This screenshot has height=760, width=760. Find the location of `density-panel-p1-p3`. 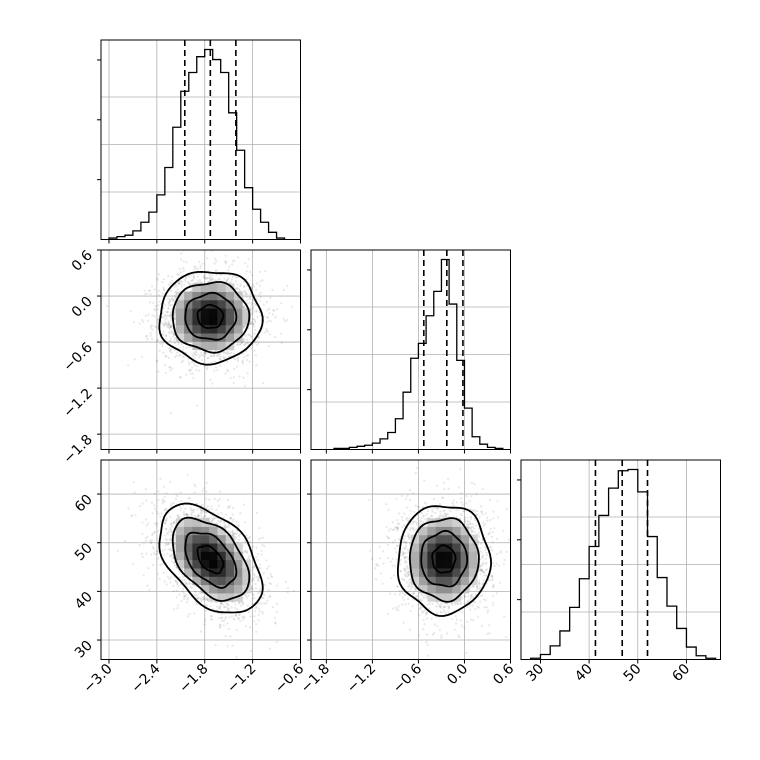

density-panel-p1-p3 is located at coordinates (200, 561).